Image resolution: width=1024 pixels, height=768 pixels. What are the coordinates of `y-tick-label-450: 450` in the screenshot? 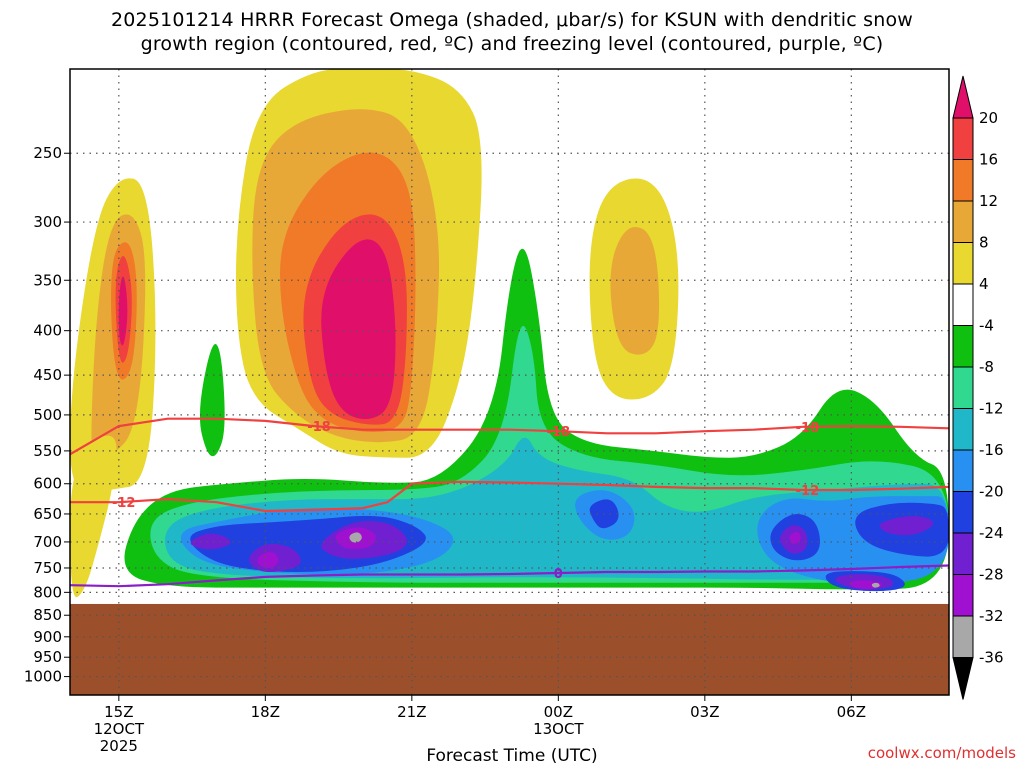 It's located at (47, 375).